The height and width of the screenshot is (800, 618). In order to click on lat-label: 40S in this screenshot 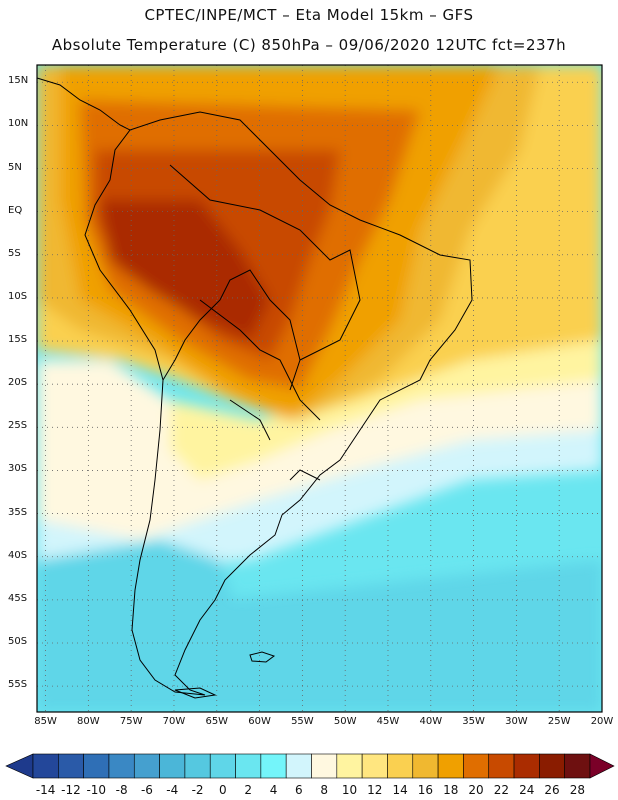, I will do `click(18, 555)`.